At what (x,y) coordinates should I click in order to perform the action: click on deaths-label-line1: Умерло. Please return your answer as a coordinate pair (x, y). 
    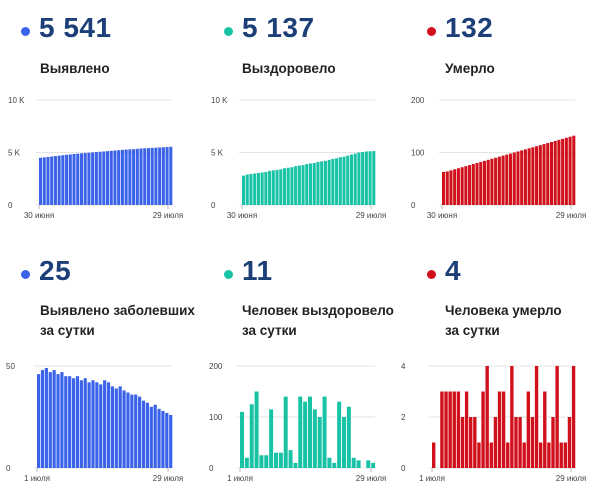
    Looking at the image, I should click on (470, 68).